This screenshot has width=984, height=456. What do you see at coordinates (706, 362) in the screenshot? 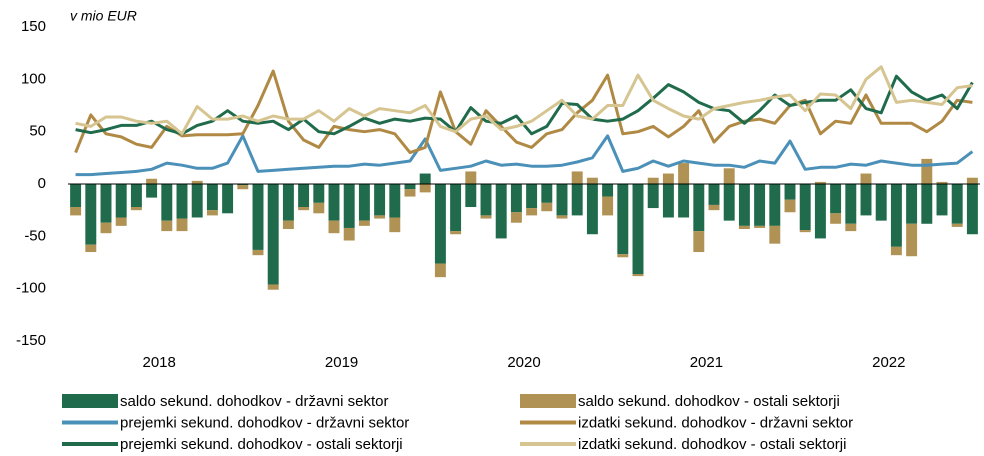
I see `x-tick-label: 2021` at bounding box center [706, 362].